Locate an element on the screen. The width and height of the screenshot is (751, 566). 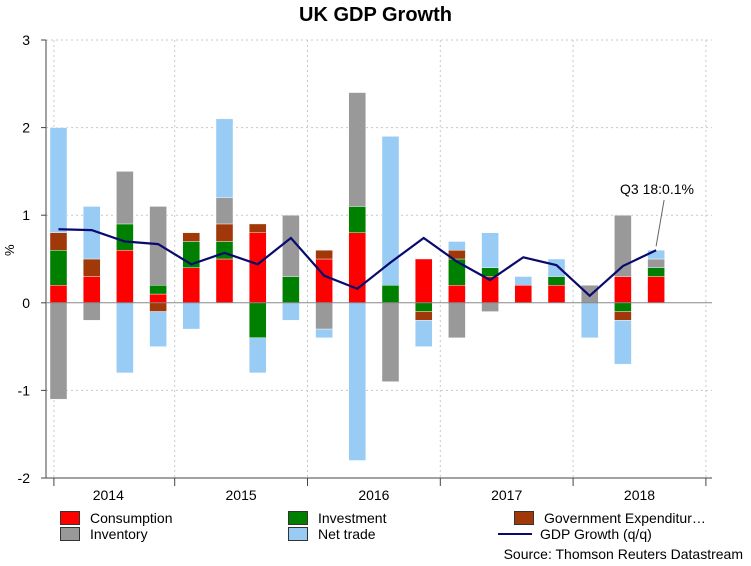
x-year-label: 2014 is located at coordinates (108, 495).